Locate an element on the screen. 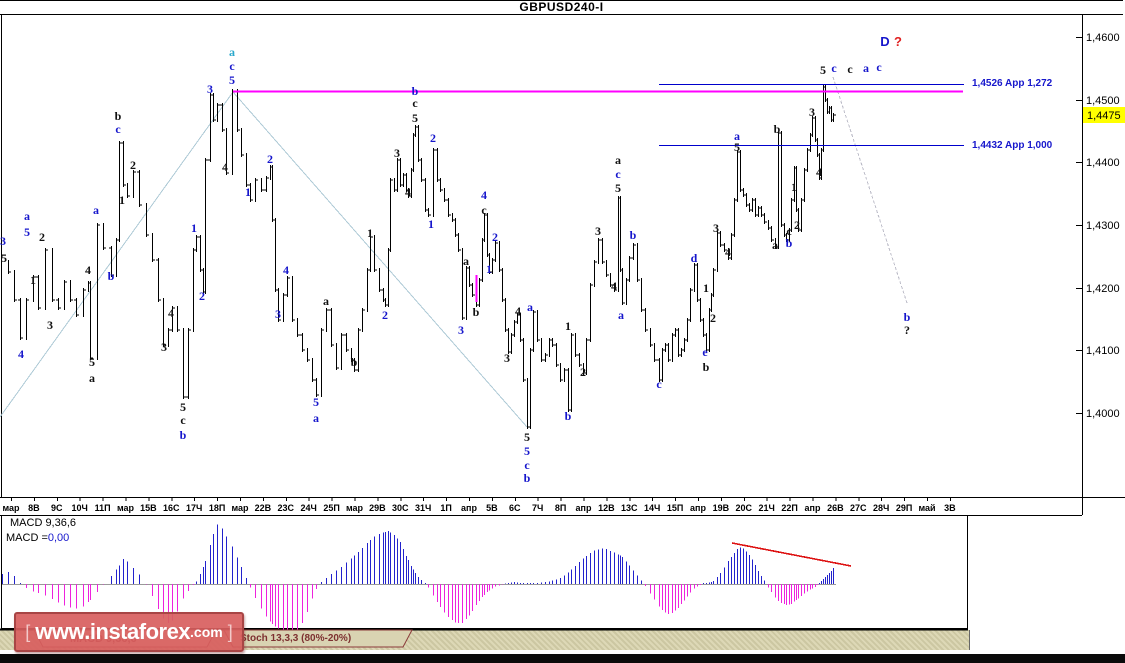 The height and width of the screenshot is (663, 1125). logo-tld: .com is located at coordinates (206, 632).